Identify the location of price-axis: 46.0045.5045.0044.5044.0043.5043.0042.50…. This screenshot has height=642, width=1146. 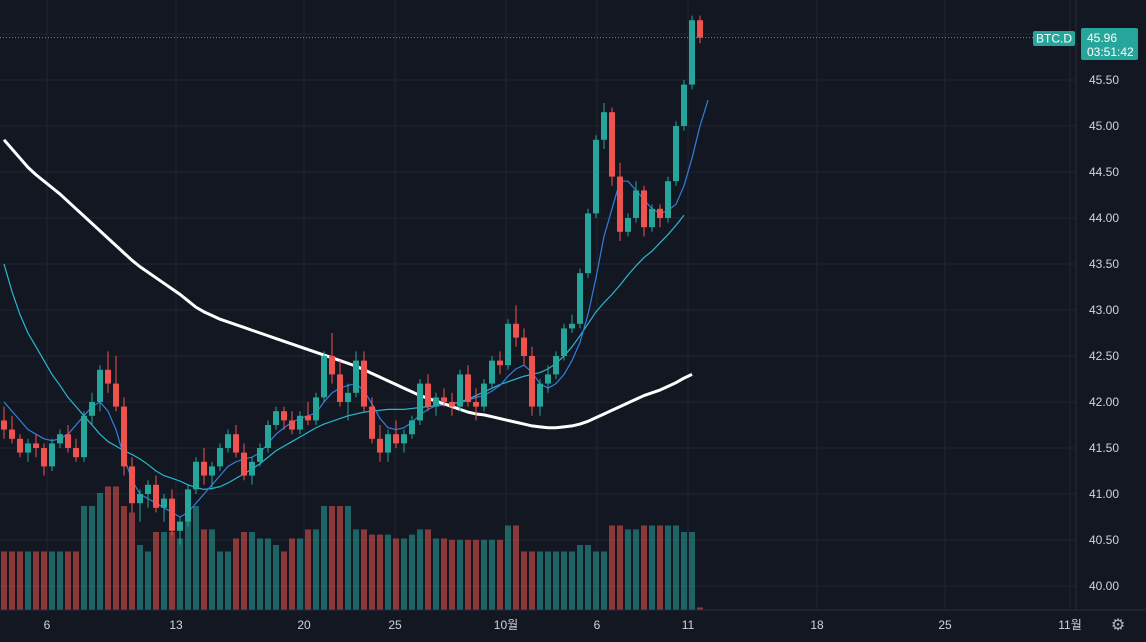
(1104, 310).